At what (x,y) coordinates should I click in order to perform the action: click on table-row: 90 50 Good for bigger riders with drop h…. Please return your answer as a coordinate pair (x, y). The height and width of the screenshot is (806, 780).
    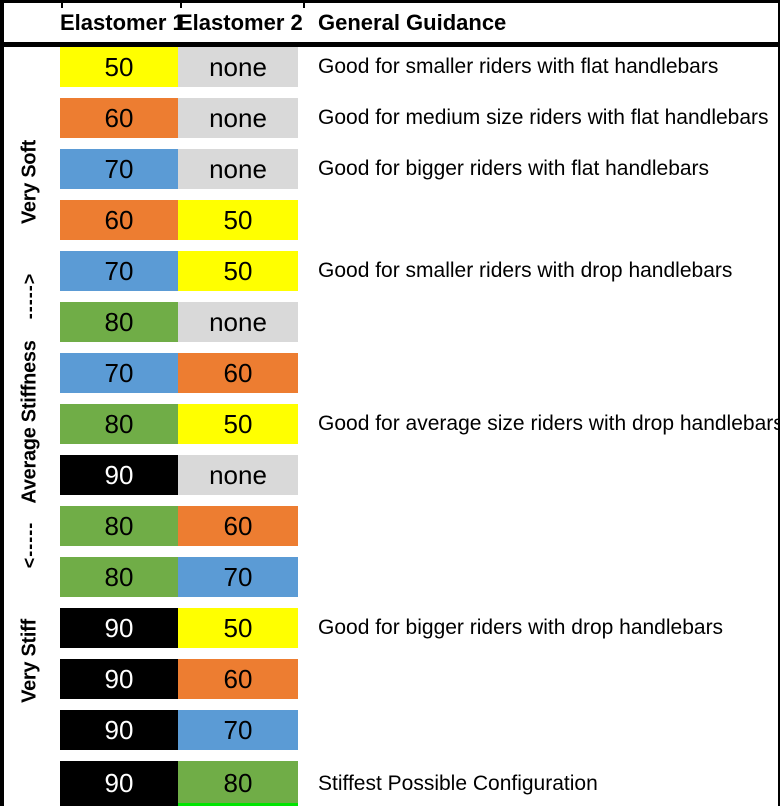
    Looking at the image, I should click on (390, 628).